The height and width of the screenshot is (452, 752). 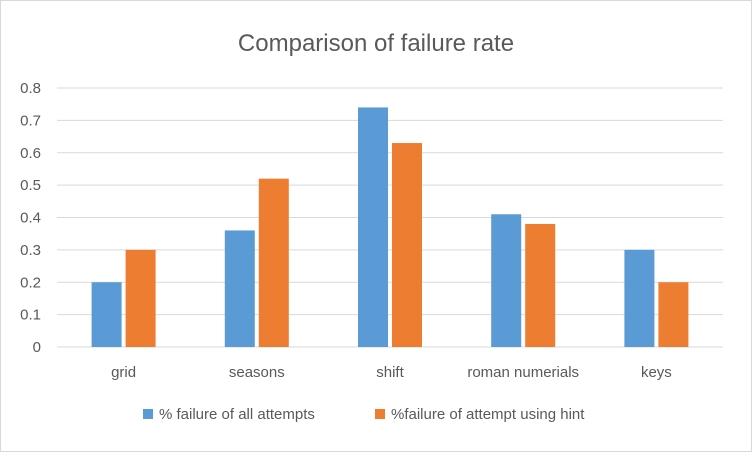 What do you see at coordinates (237, 414) in the screenshot?
I see `legend-label: % failure of all attempts` at bounding box center [237, 414].